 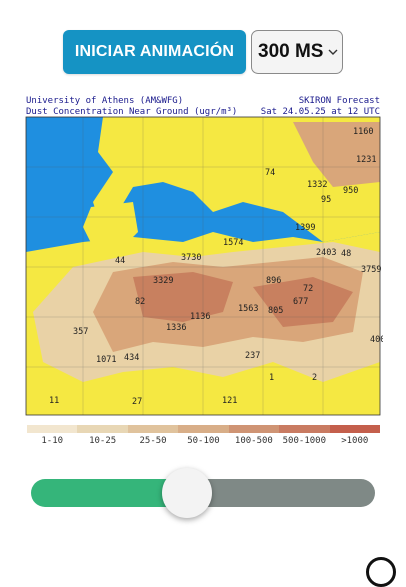 I want to click on map-value-label: 2403, so click(x=326, y=253).